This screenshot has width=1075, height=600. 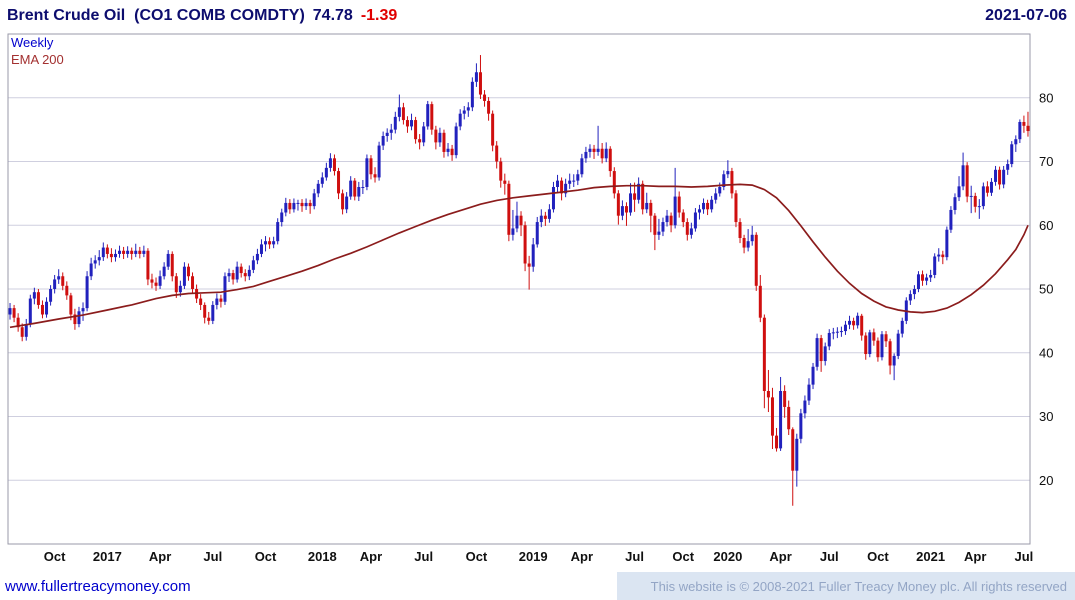 I want to click on timeframe-label: Weekly, so click(x=32, y=42).